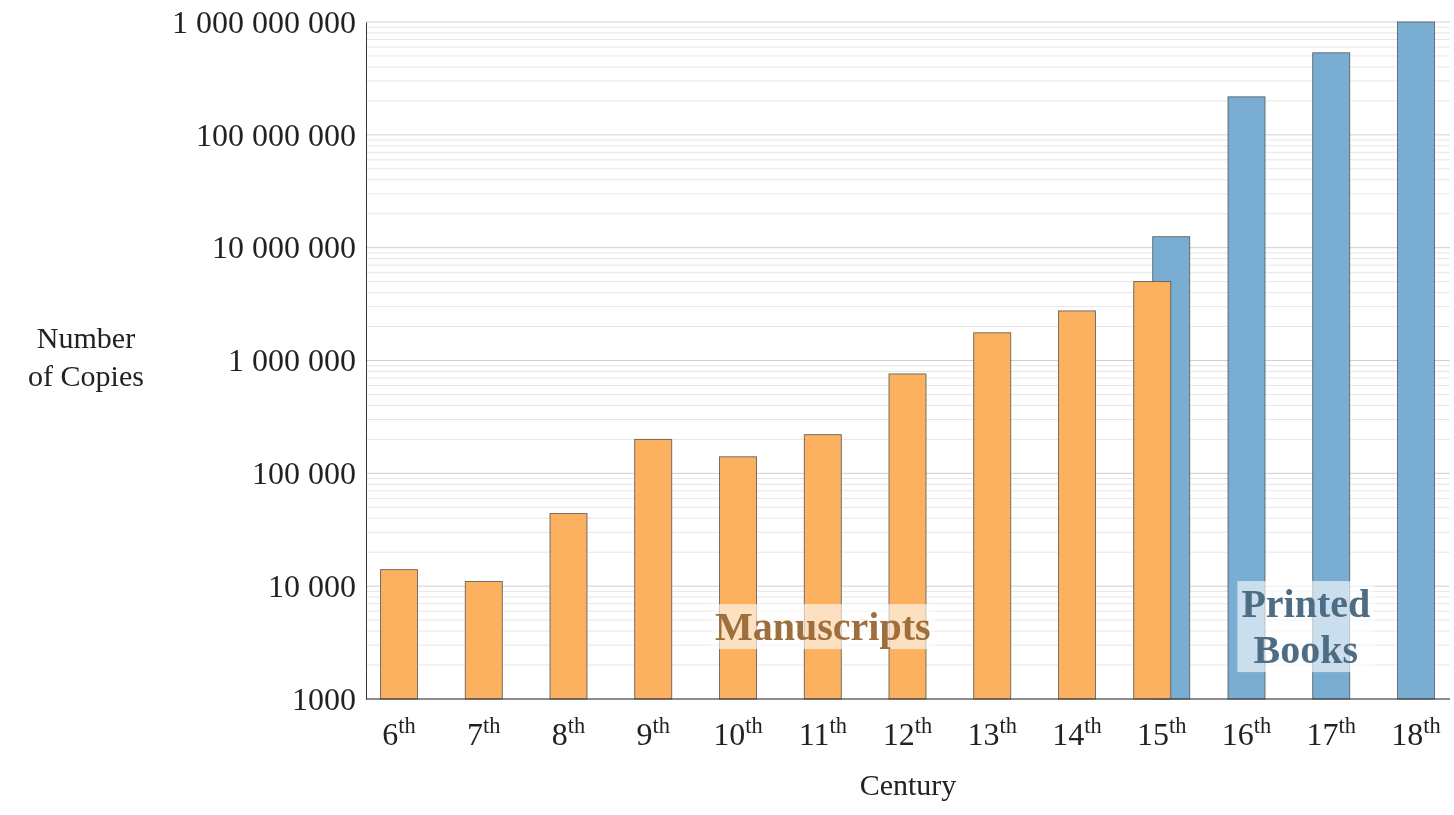 The image size is (1454, 815). I want to click on x-tick-label: 7$^{th}$, so click(484, 732).